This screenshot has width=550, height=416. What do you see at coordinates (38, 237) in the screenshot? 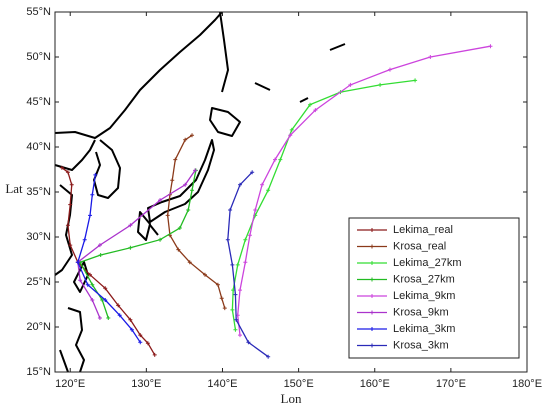
I see `y-tick-label: 30°N` at bounding box center [38, 237].